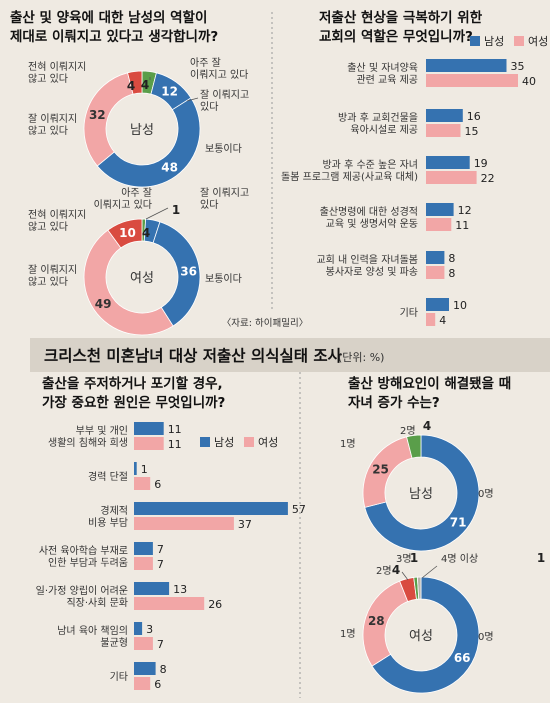  Describe the element at coordinates (209, 107) in the screenshot. I see `pie-category-label: 있다` at that location.